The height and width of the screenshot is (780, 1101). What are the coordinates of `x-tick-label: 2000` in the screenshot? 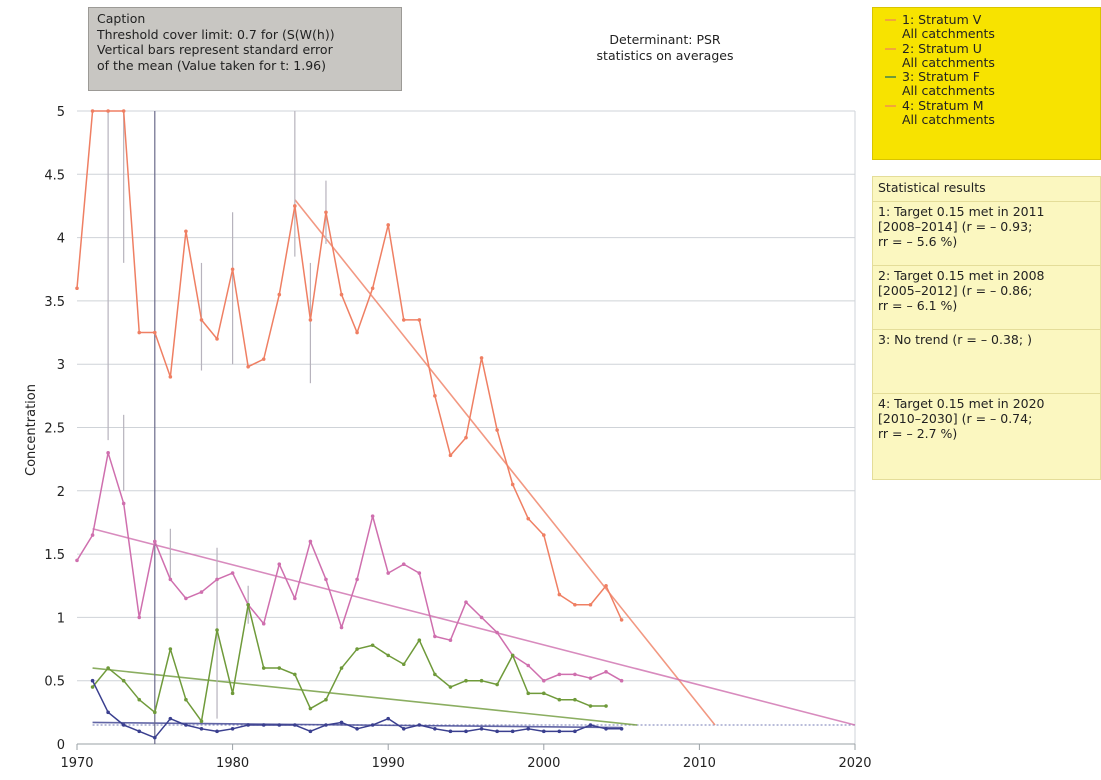 It's located at (543, 763).